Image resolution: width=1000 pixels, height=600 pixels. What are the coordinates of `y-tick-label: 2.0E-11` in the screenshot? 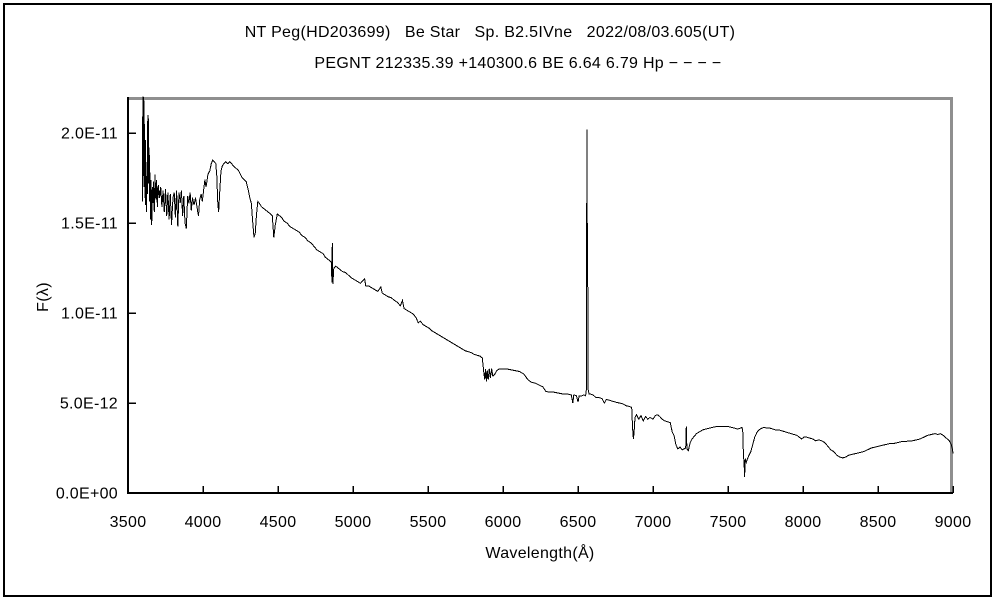 It's located at (89, 134).